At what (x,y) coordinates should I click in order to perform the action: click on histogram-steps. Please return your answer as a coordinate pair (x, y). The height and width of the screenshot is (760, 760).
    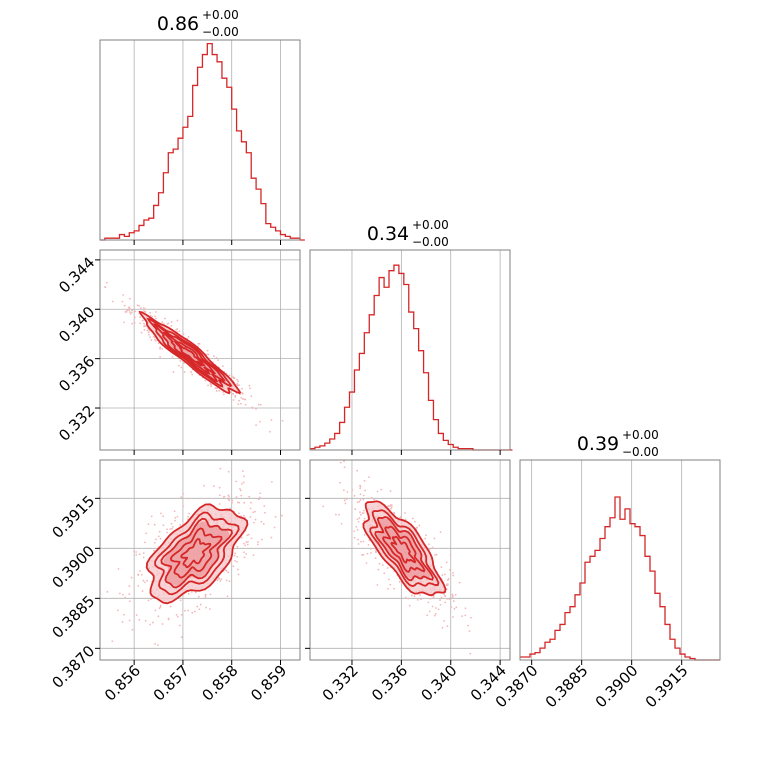
    Looking at the image, I should click on (620, 578).